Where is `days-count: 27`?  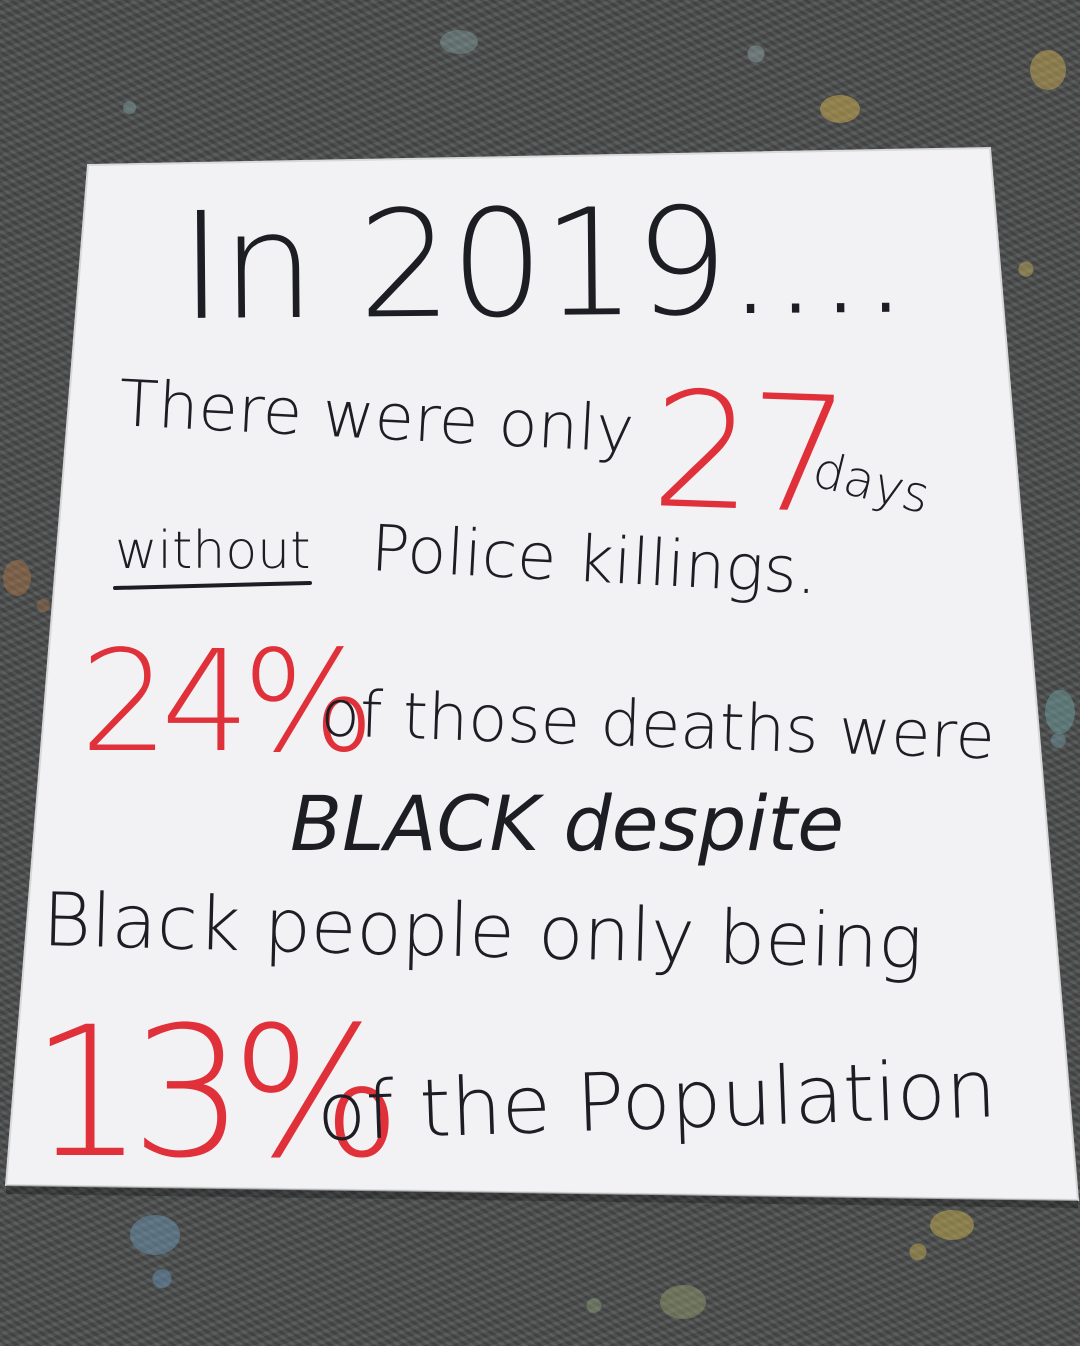 days-count: 27 is located at coordinates (748, 453).